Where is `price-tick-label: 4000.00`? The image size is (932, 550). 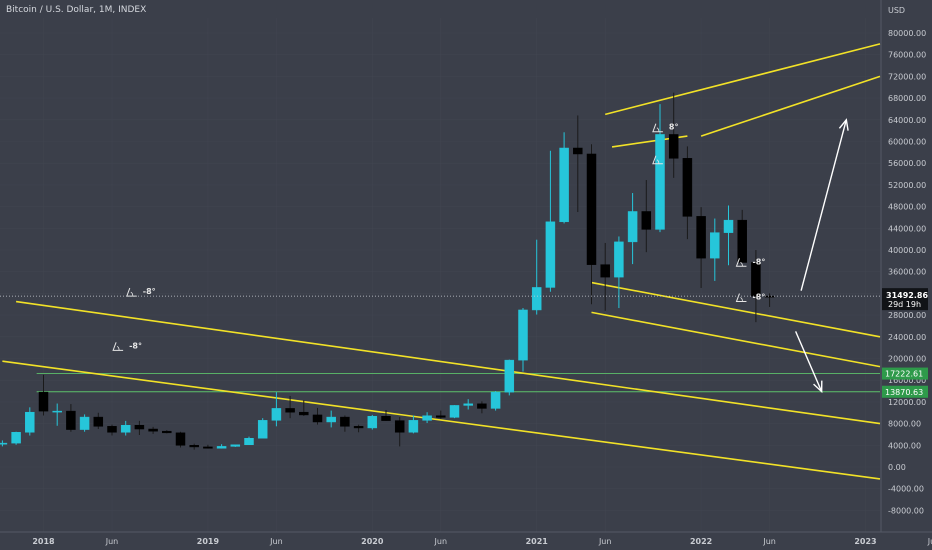
price-tick-label: 4000.00 is located at coordinates (904, 445).